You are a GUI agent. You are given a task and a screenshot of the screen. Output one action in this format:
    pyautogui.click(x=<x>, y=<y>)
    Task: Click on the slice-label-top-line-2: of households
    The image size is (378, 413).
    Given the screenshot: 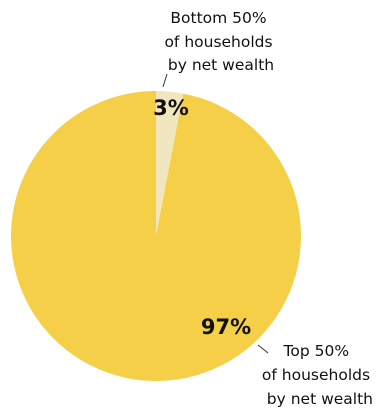 What is the action you would take?
    pyautogui.click(x=316, y=375)
    